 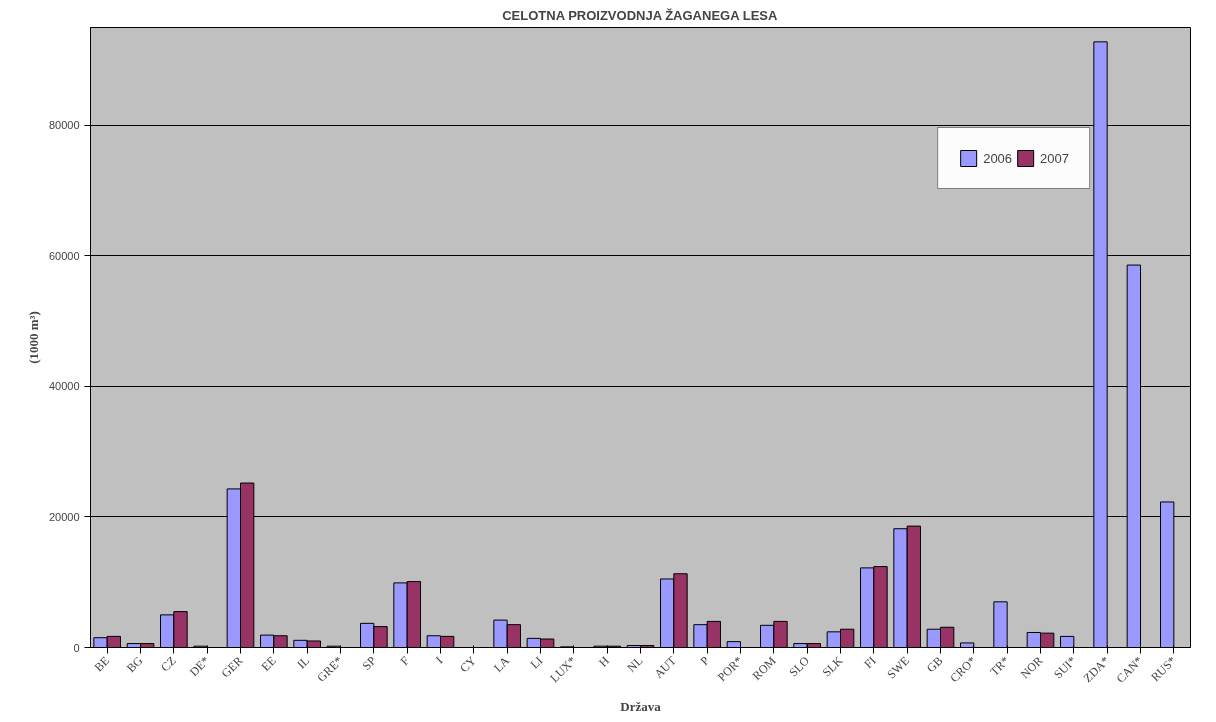 What do you see at coordinates (268, 663) in the screenshot?
I see `x-tick-label: EE` at bounding box center [268, 663].